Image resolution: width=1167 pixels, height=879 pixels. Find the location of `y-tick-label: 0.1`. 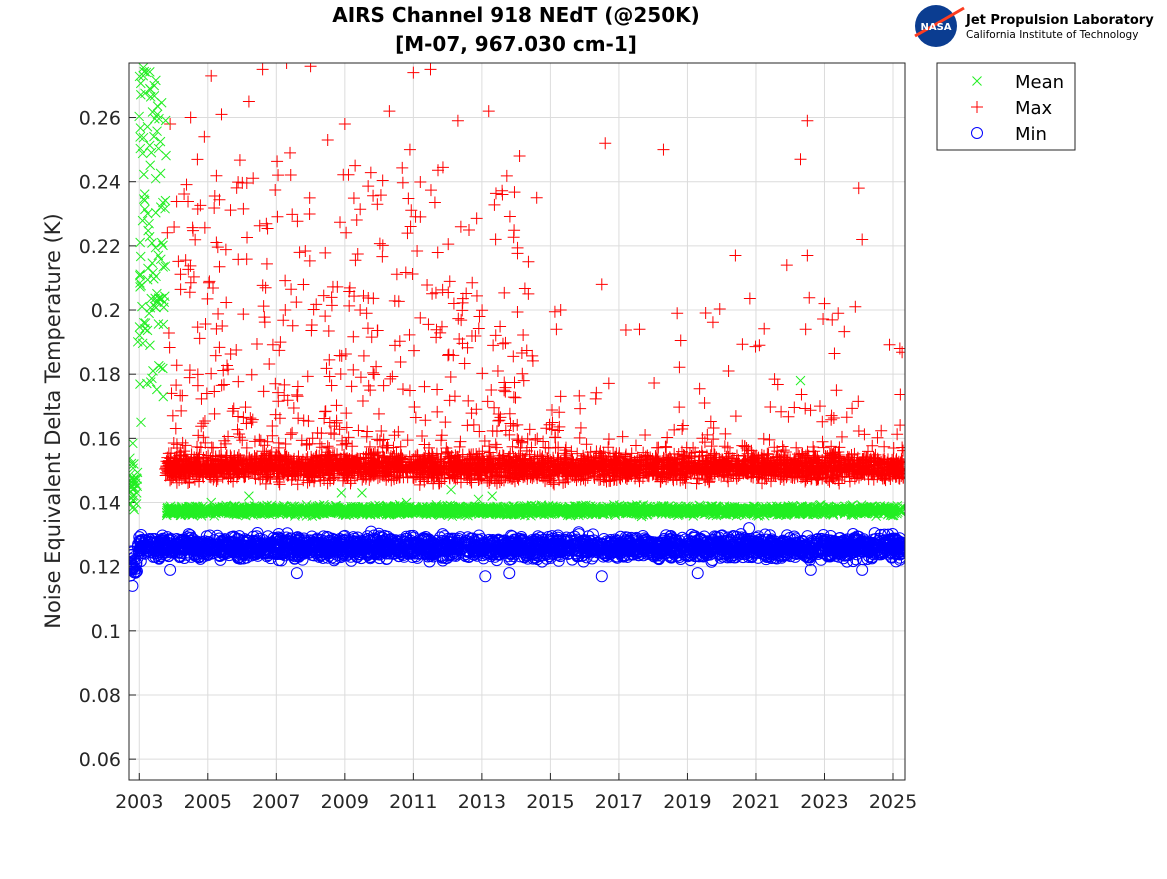

y-tick-label: 0.1 is located at coordinates (106, 632).